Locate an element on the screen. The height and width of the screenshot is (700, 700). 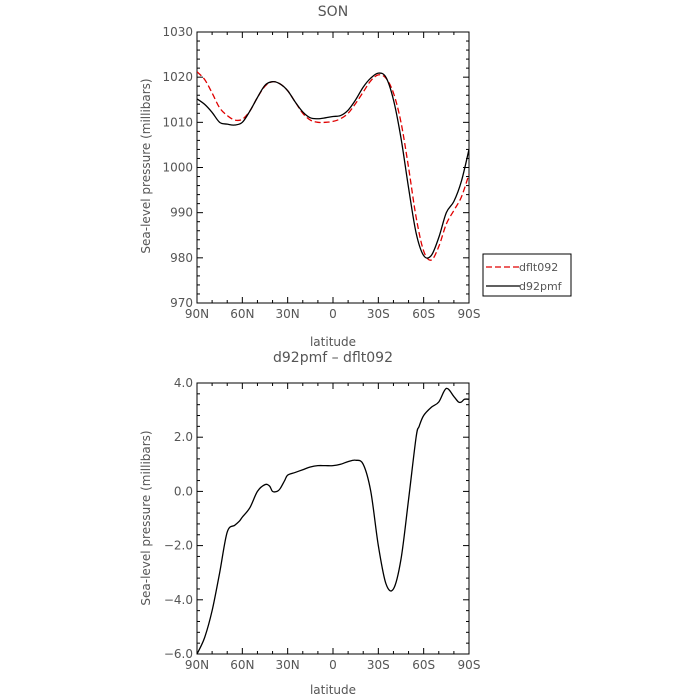
series-line-d92pmf is located at coordinates (333, 165).